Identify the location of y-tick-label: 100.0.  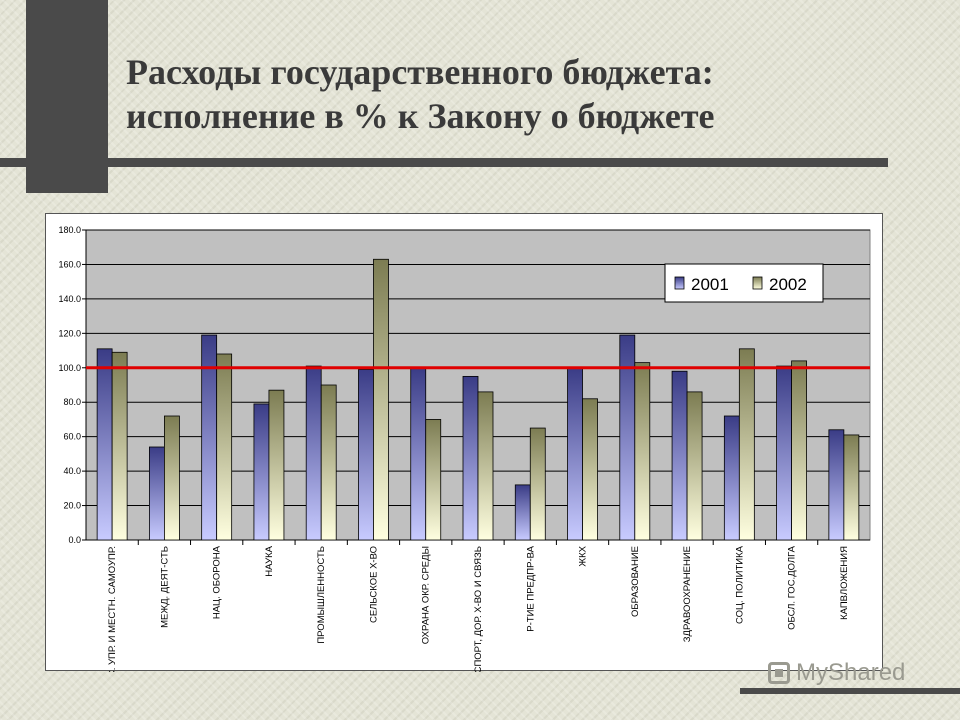
(69, 368).